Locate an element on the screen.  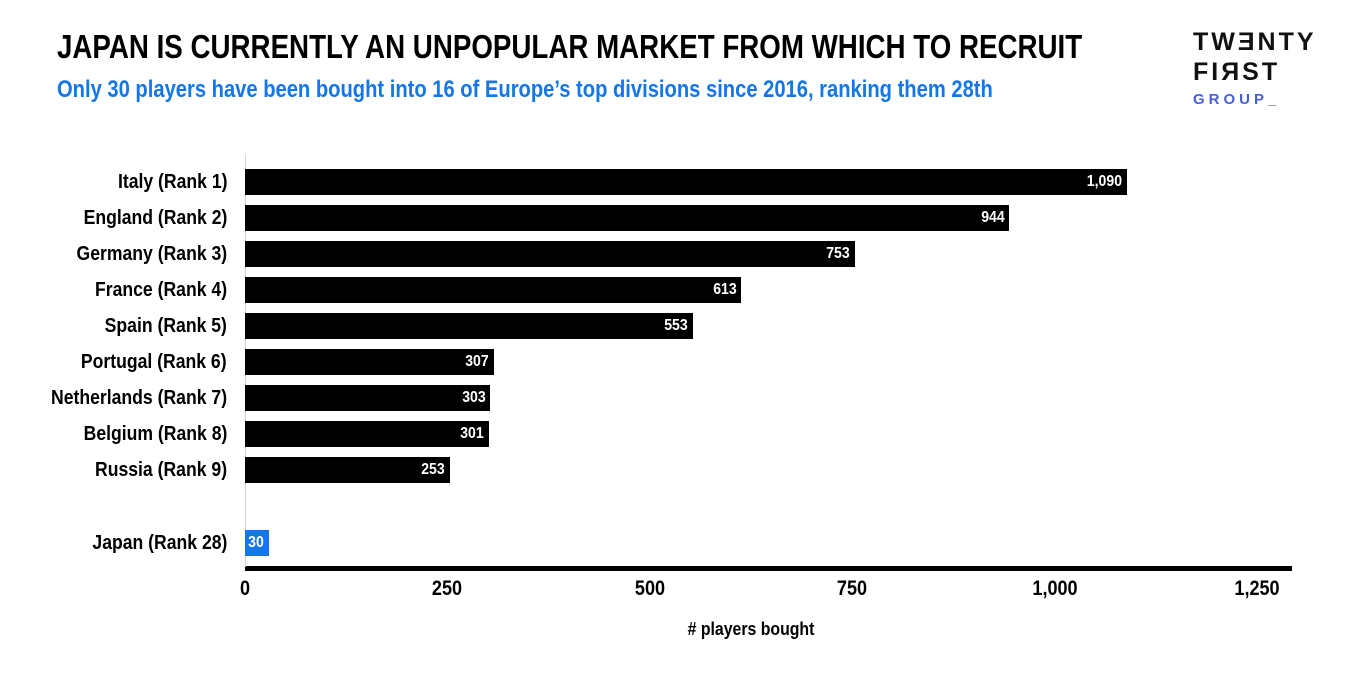
chart-row: Spain (Rank 5) 553 is located at coordinates (650, 326).